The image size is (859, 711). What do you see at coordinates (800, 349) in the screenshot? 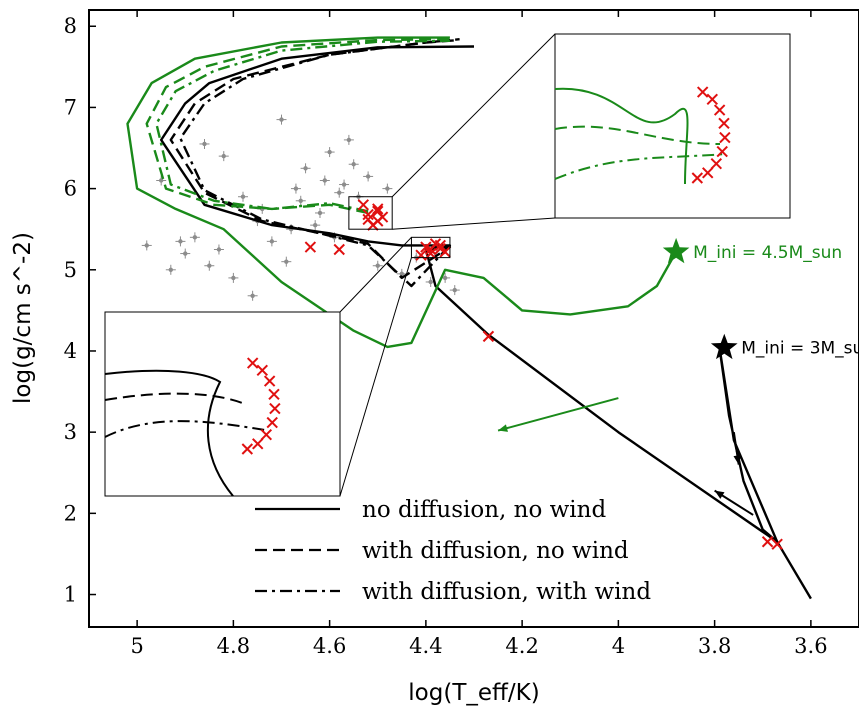
I see `mass-label: M_ini = 3M_sun` at bounding box center [800, 349].